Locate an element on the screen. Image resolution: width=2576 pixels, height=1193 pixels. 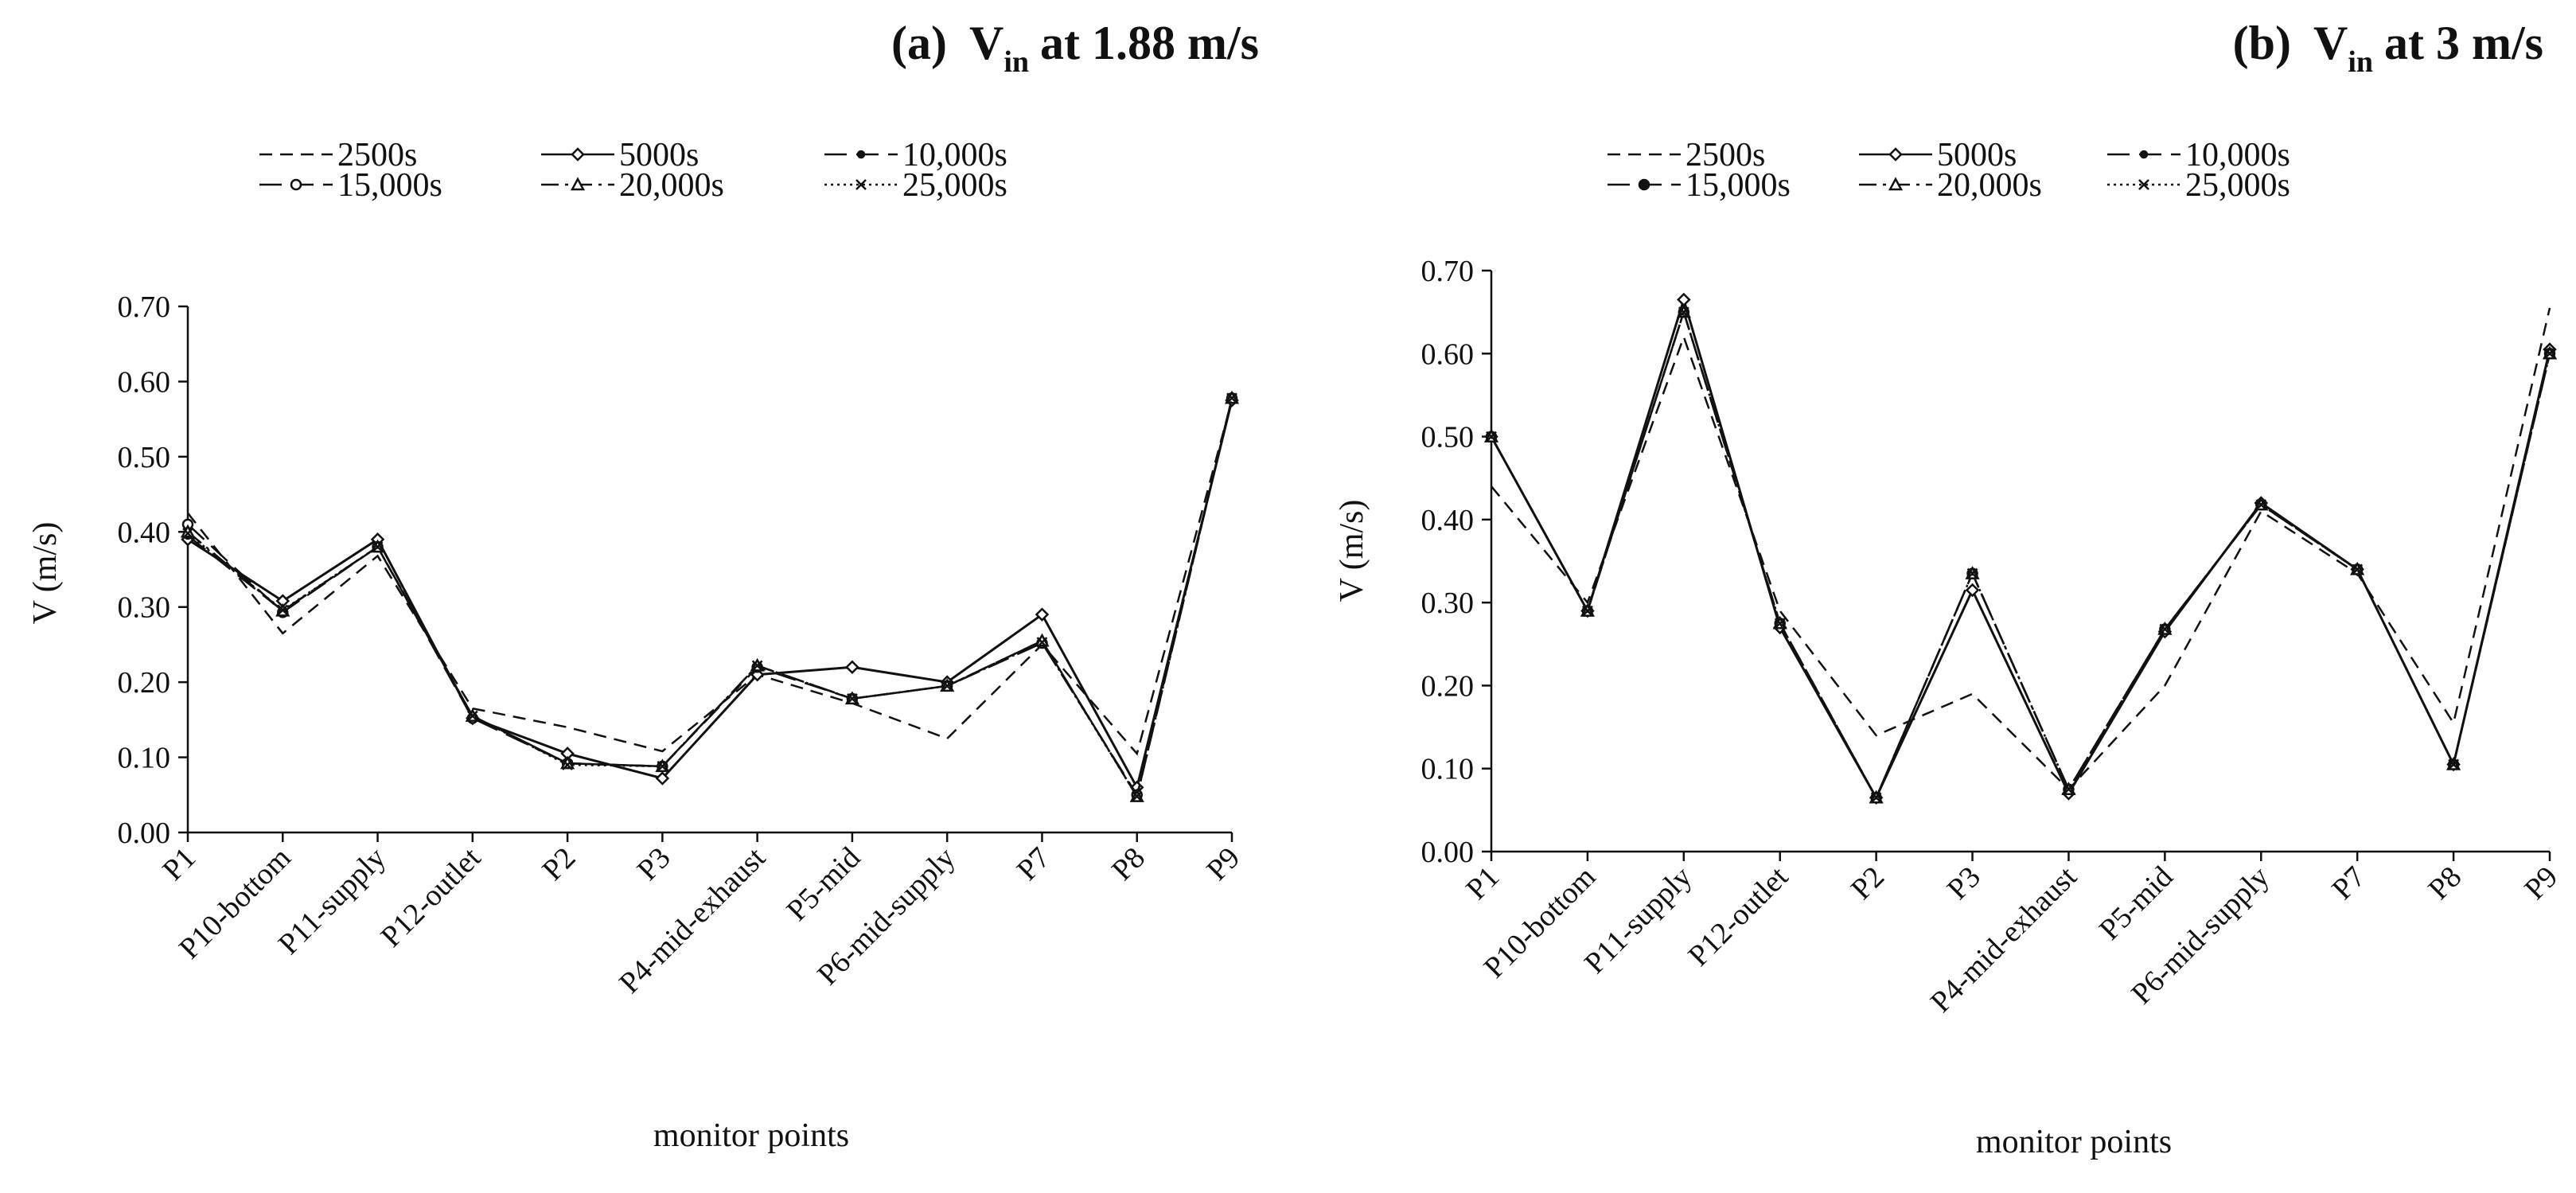
chart-title-a: (a) Vin at 1.88 m/s is located at coordinates (1075, 48).